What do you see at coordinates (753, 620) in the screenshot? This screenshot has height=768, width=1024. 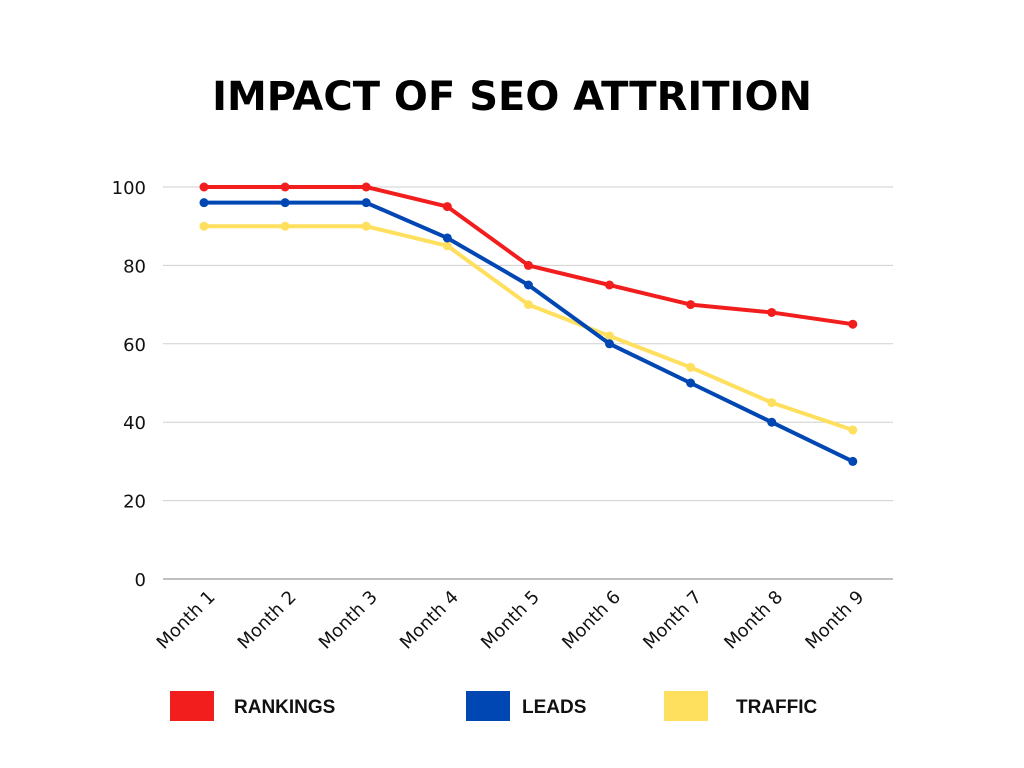 I see `x-tick-label: Month 8` at bounding box center [753, 620].